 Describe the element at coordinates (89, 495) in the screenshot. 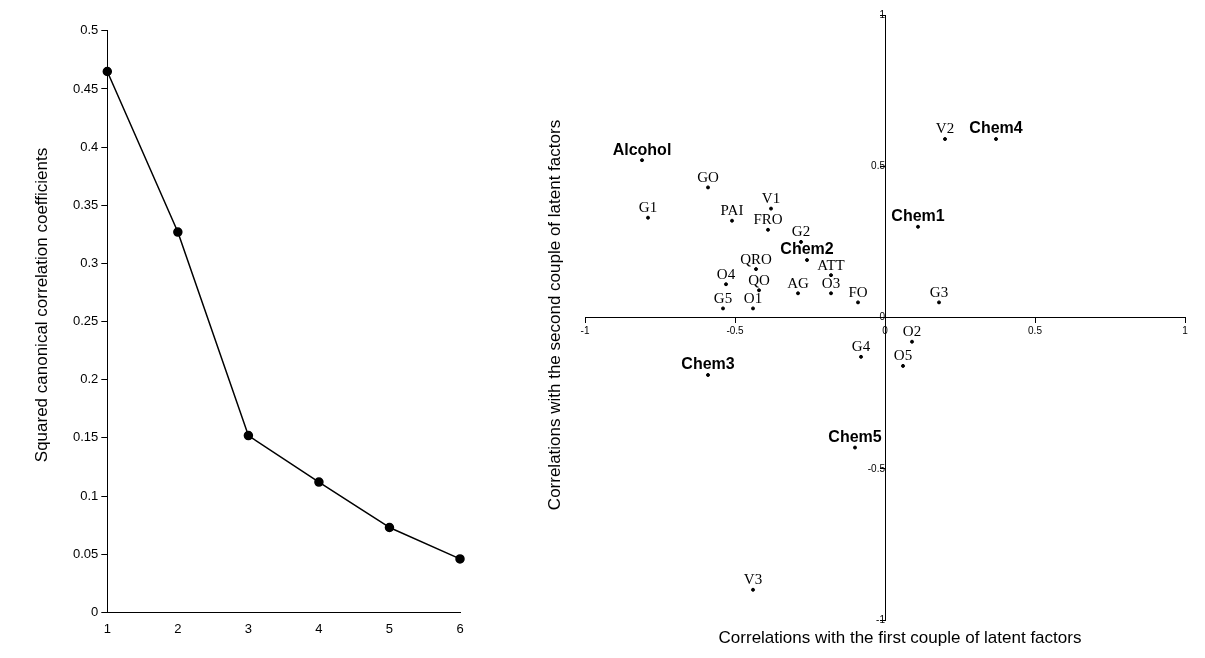

I see `y-tick-label: 0.1` at that location.